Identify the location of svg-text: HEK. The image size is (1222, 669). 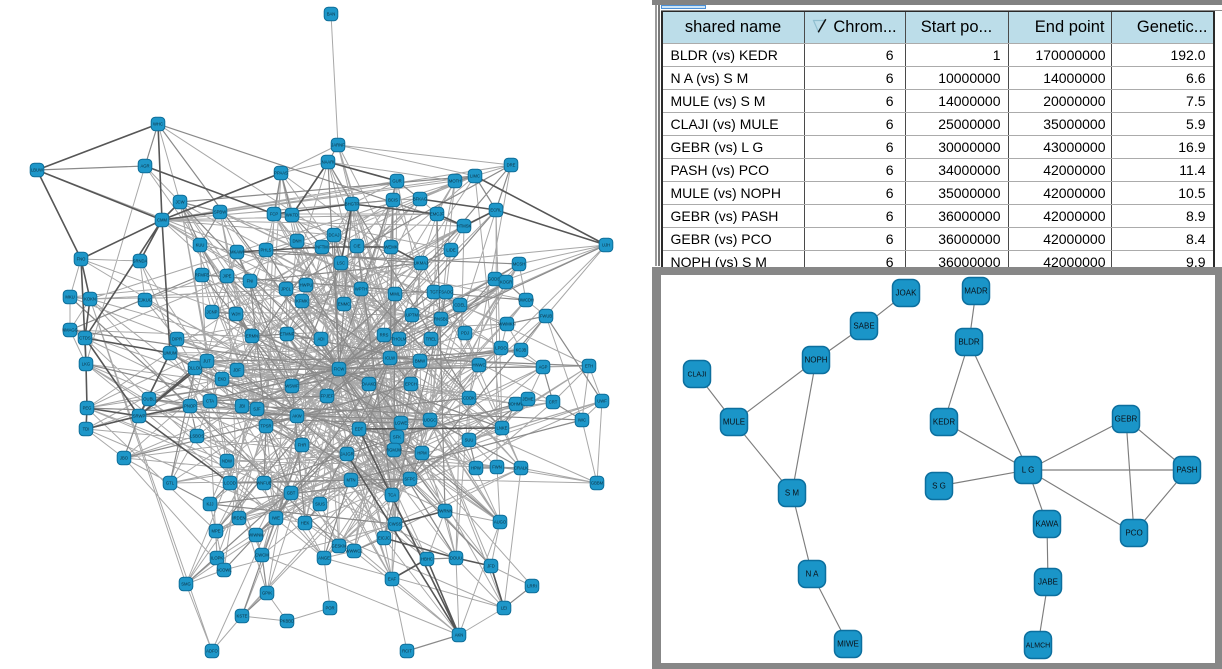
(305, 523).